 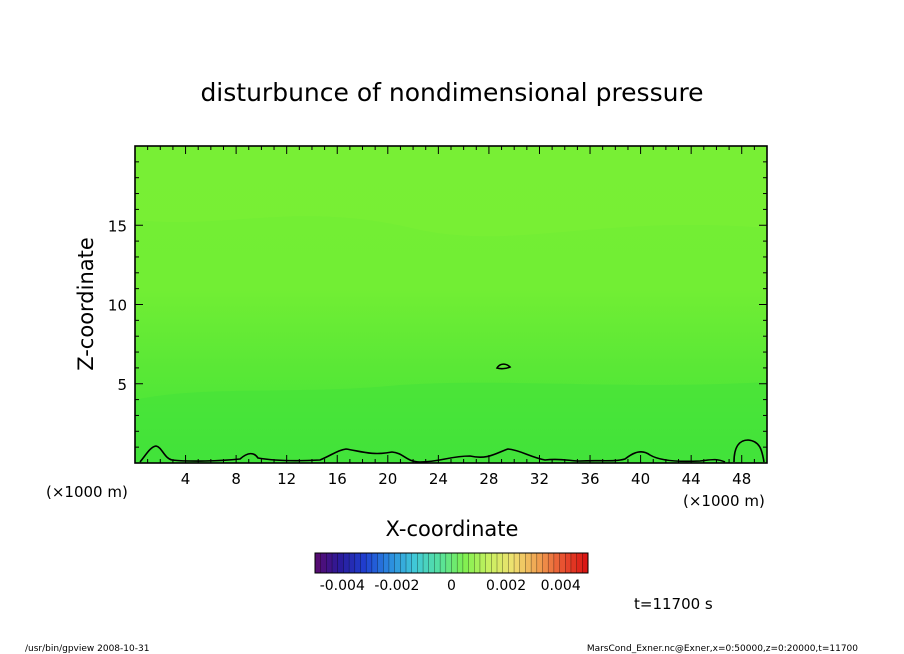 I want to click on y-tick-label: 15, so click(x=117, y=226).